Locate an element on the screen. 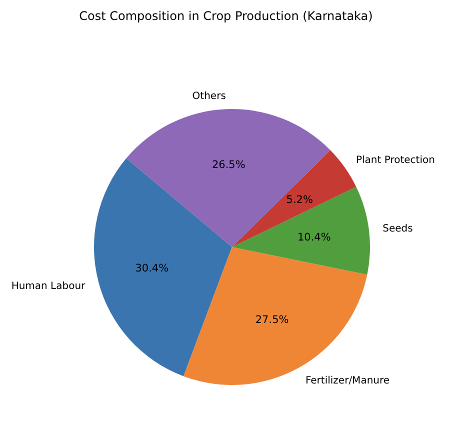 The image size is (452, 428). data-label: 10.4% is located at coordinates (314, 237).